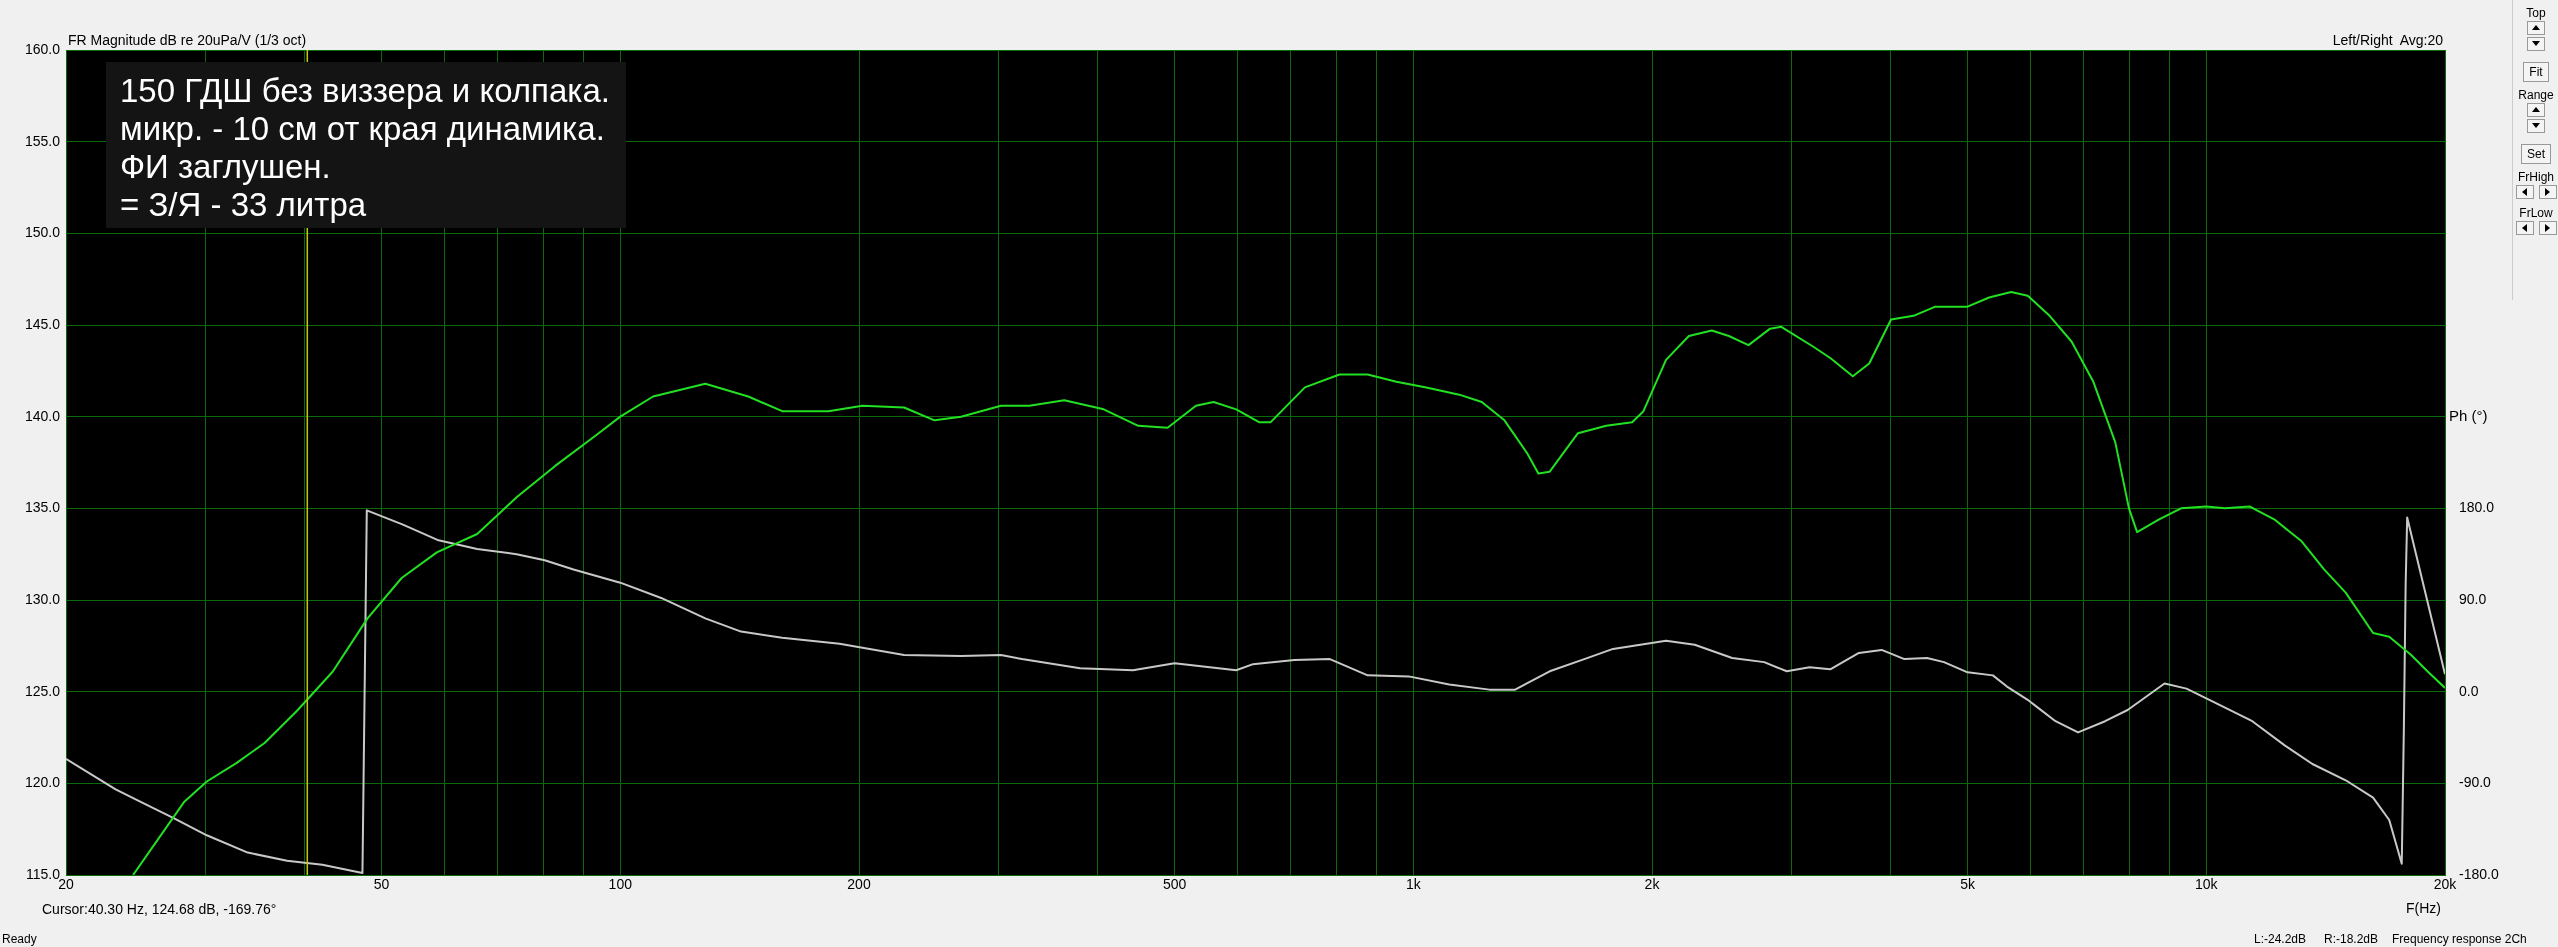 Image resolution: width=2558 pixels, height=947 pixels. What do you see at coordinates (1174, 884) in the screenshot?
I see `x-tick-label: 500` at bounding box center [1174, 884].